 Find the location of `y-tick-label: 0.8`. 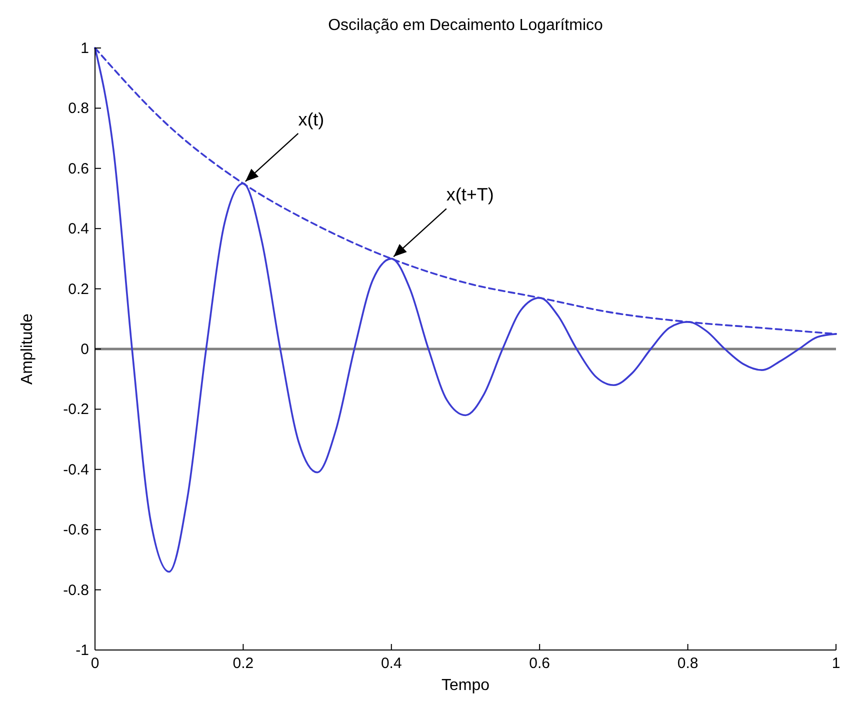

y-tick-label: 0.8 is located at coordinates (78, 109).